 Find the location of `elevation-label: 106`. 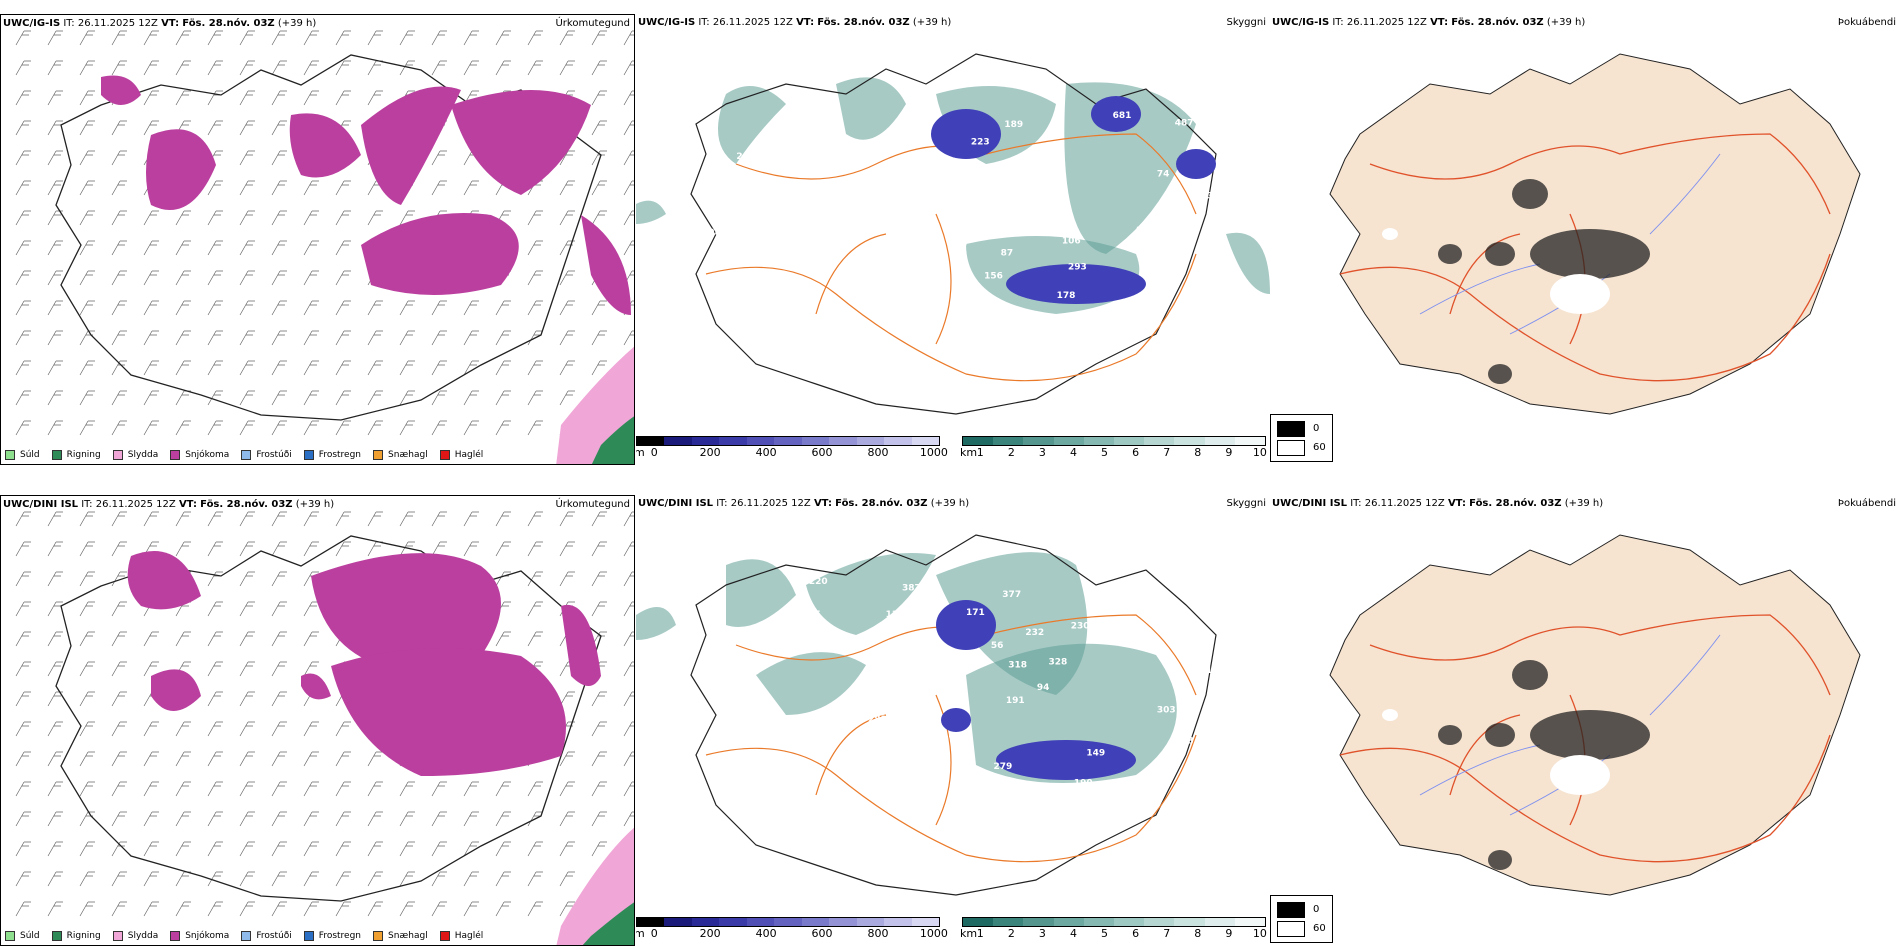

elevation-label: 106 is located at coordinates (1071, 242).